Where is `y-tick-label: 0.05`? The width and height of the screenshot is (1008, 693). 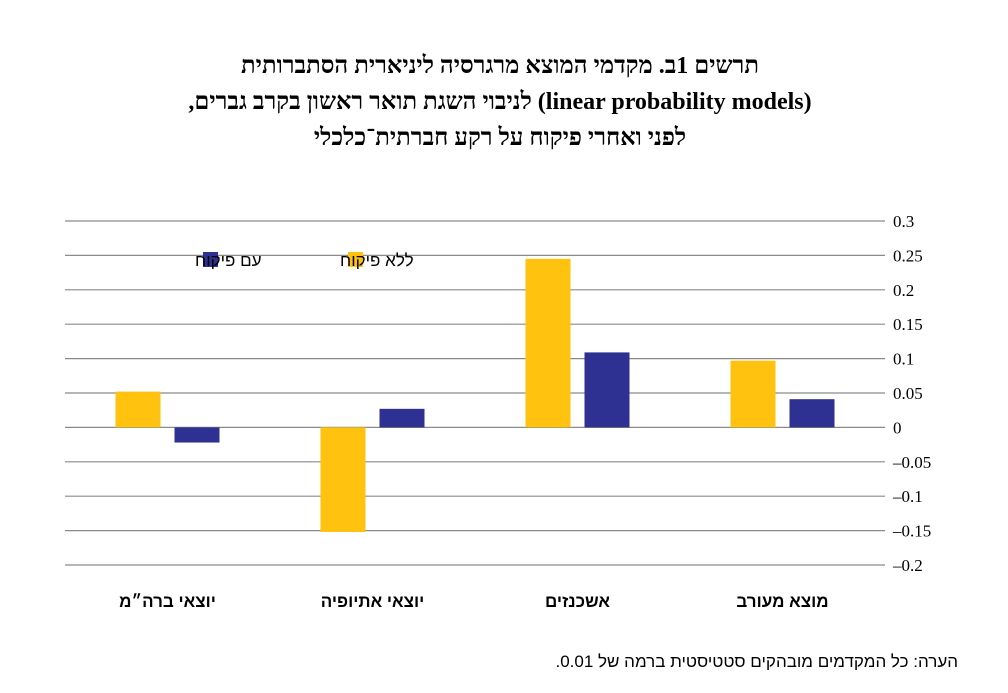
y-tick-label: 0.05 is located at coordinates (908, 393).